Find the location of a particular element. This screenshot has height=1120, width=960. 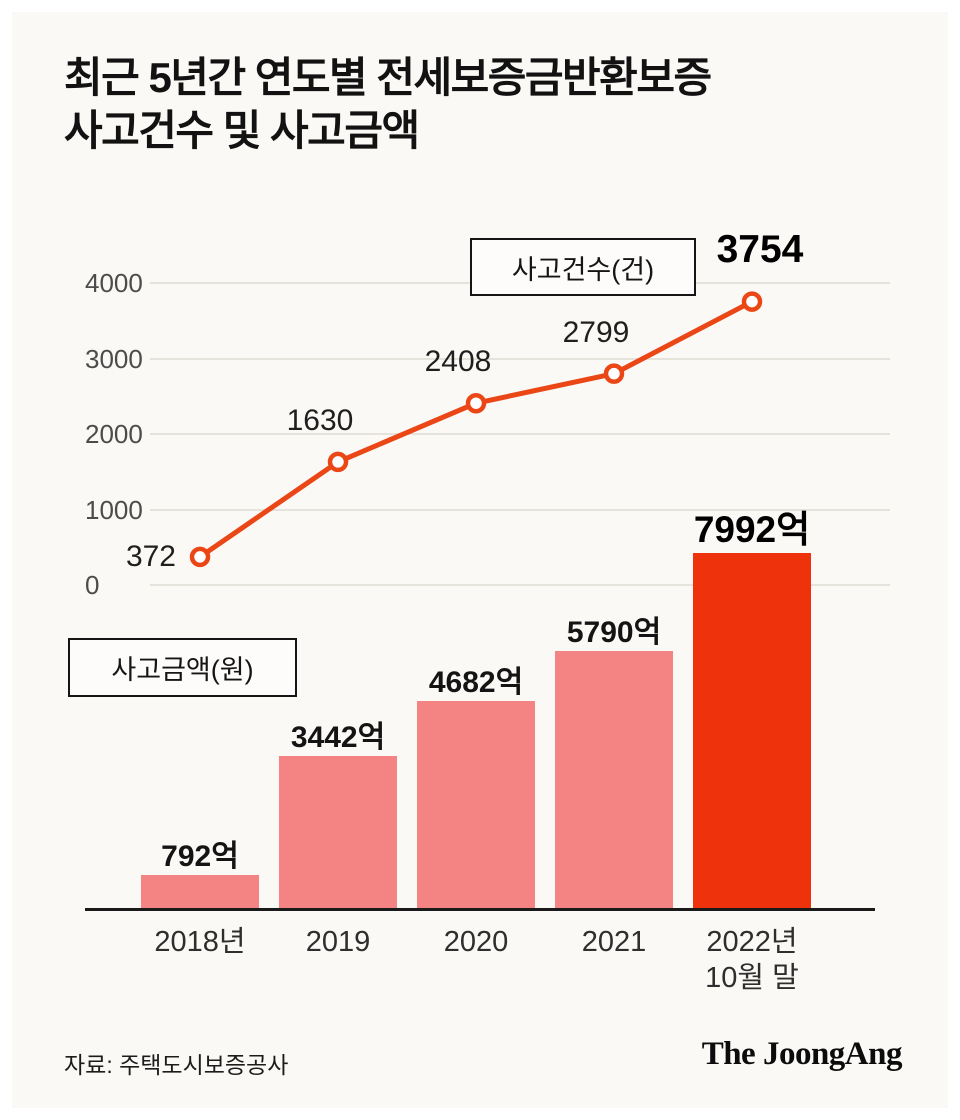

legend-accident-amount-label: 사고금액(원) is located at coordinates (182, 670).